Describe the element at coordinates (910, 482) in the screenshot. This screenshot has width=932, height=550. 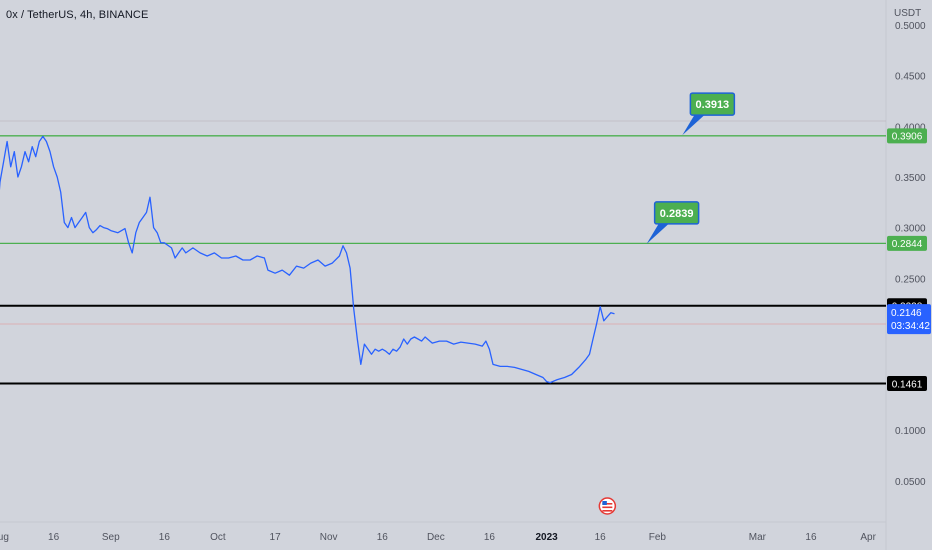
I see `price-tick-label: 0.0500` at that location.